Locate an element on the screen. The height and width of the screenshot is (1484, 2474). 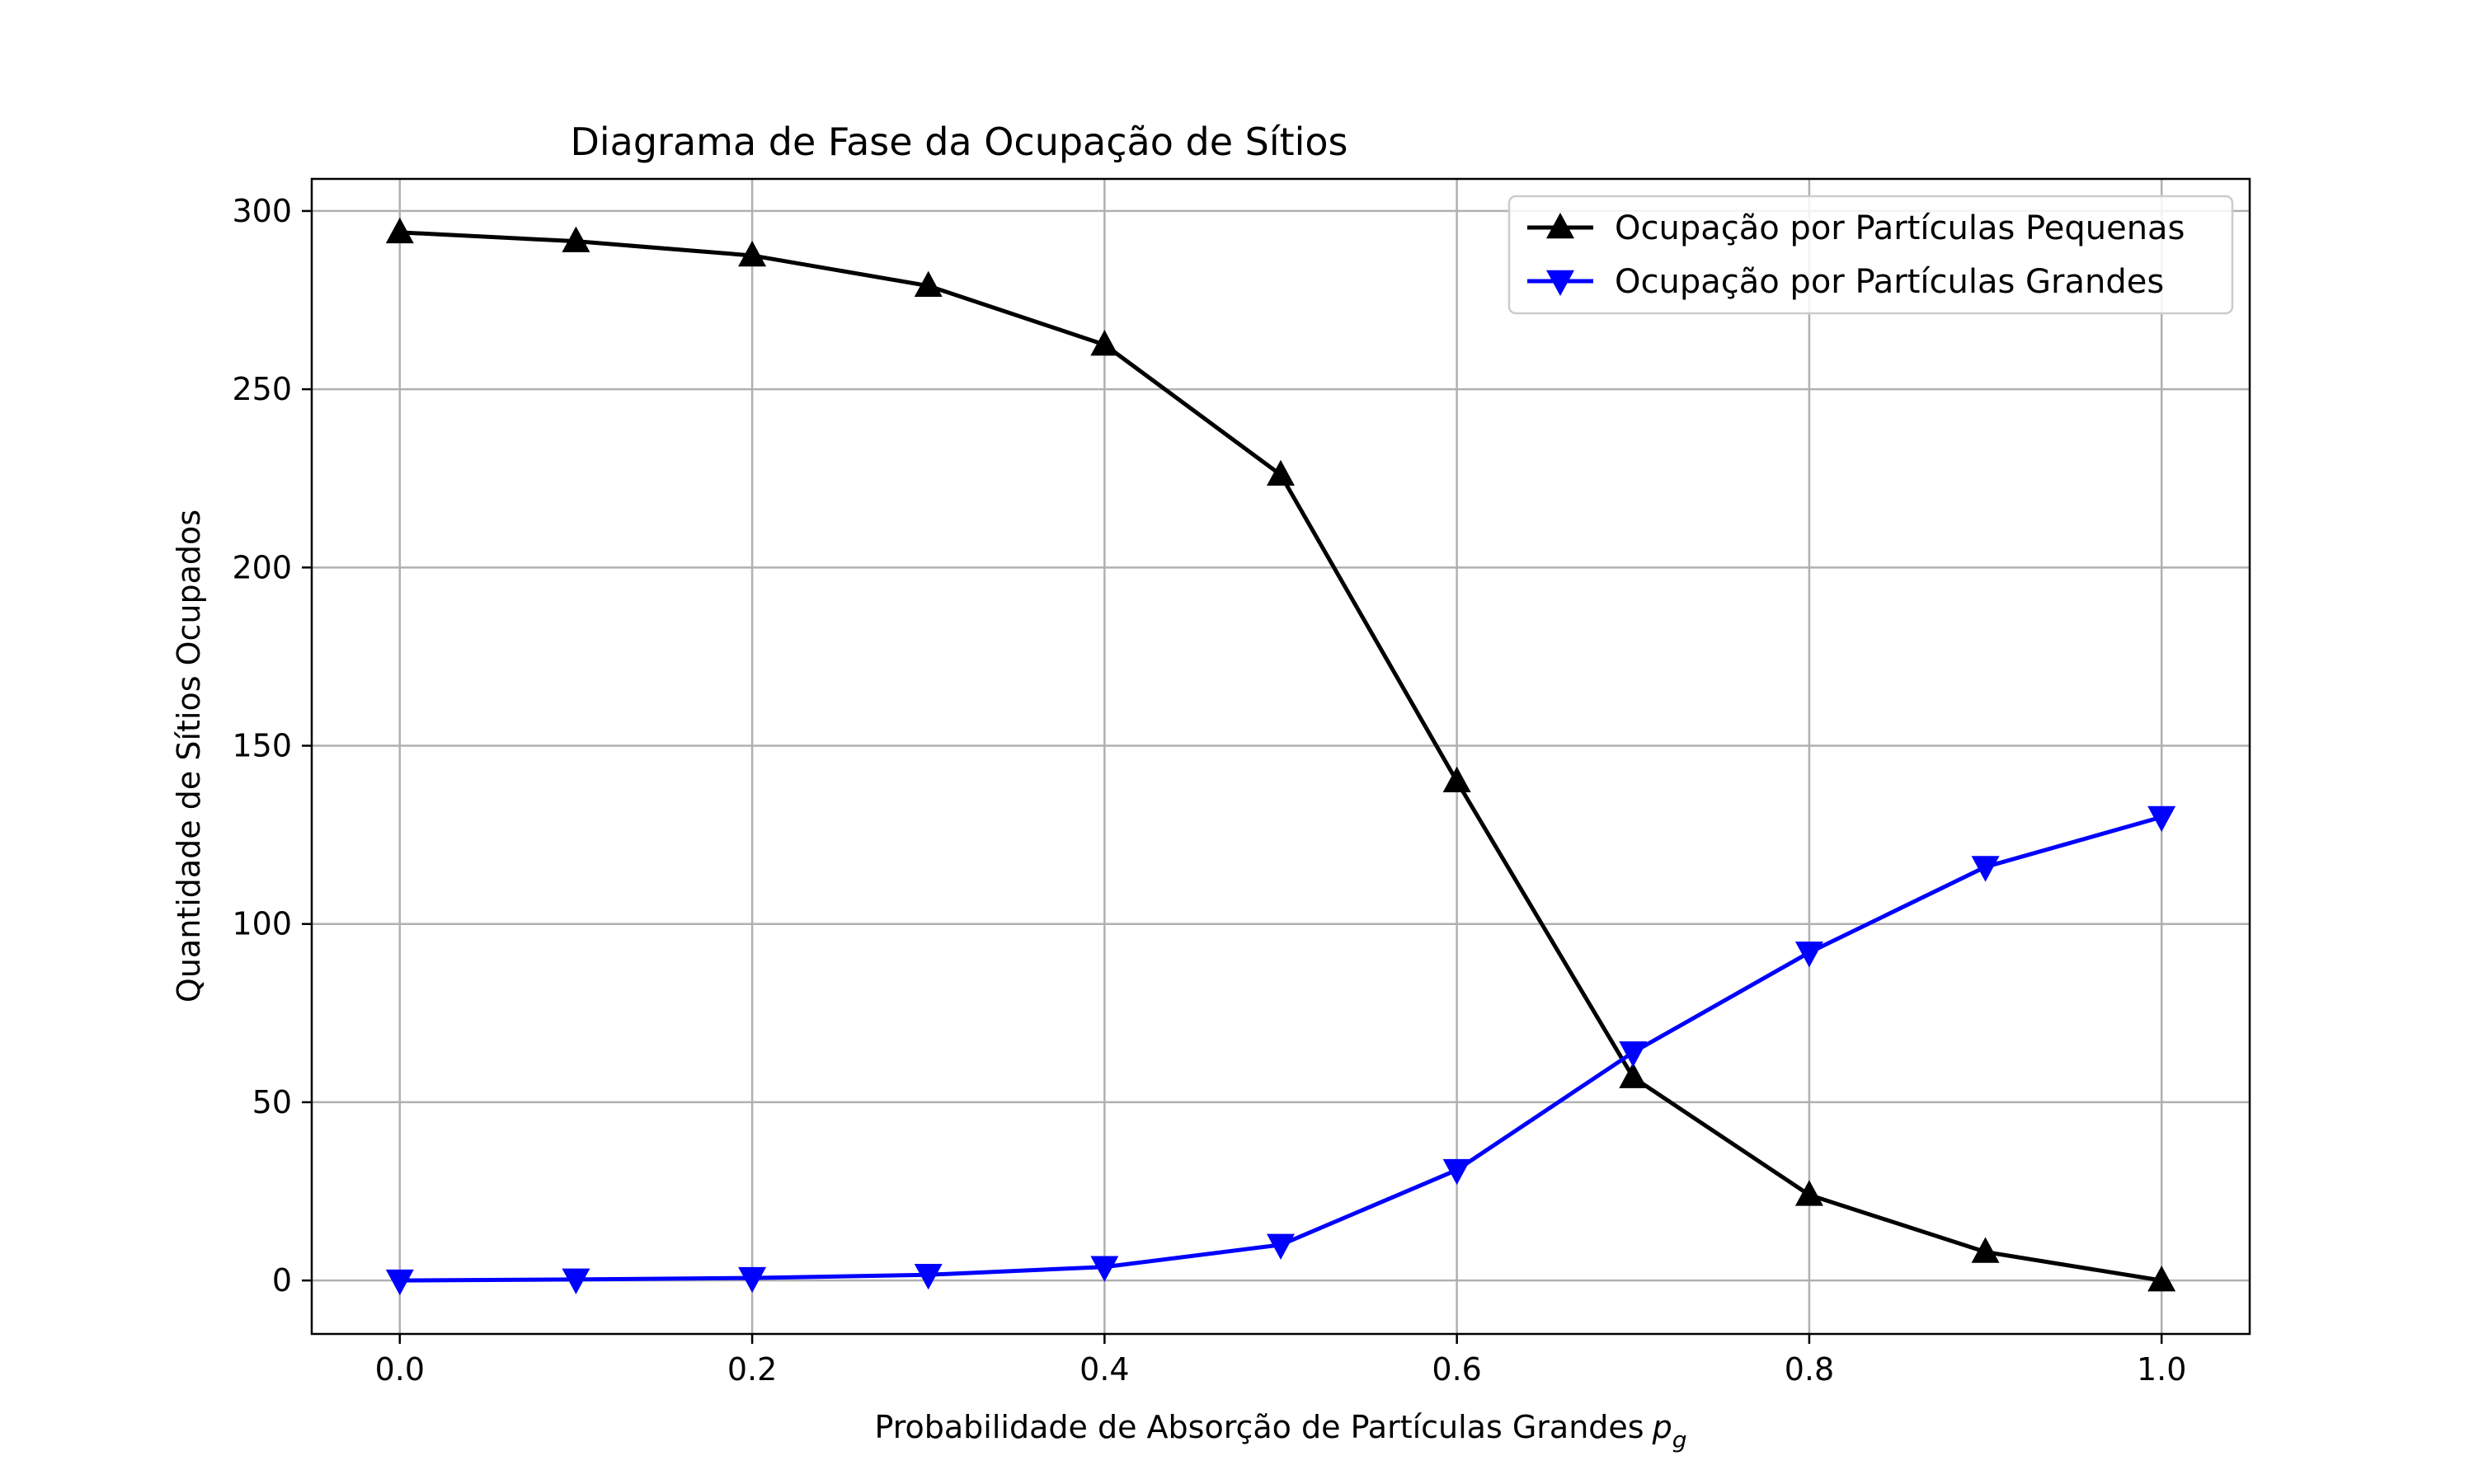
y-tick-label: 300 is located at coordinates (262, 211).